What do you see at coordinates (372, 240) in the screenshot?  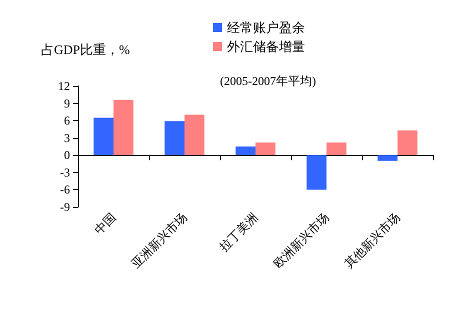 I see `x-tick-label: 其他新兴市场` at bounding box center [372, 240].